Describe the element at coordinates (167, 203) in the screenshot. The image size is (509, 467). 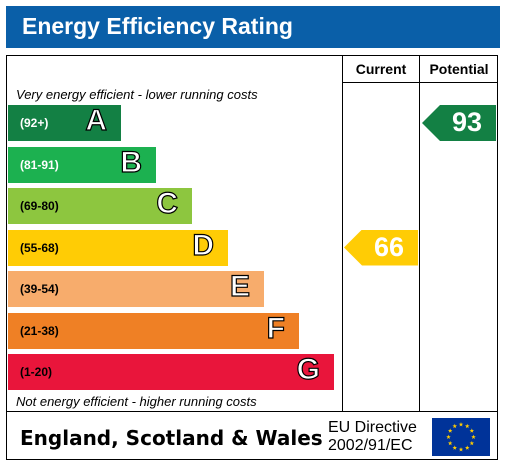
I see `band-letter-label: C` at that location.